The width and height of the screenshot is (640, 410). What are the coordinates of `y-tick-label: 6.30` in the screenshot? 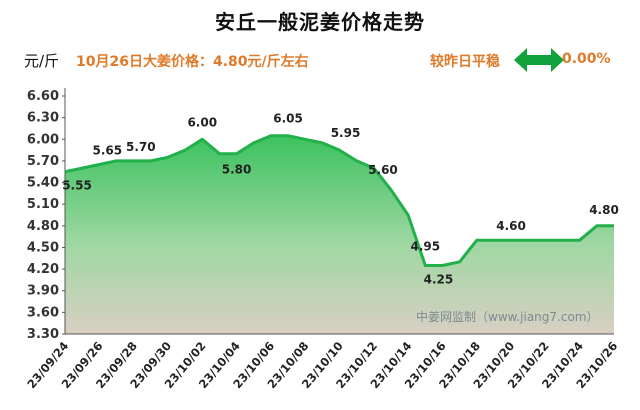 It's located at (43, 118).